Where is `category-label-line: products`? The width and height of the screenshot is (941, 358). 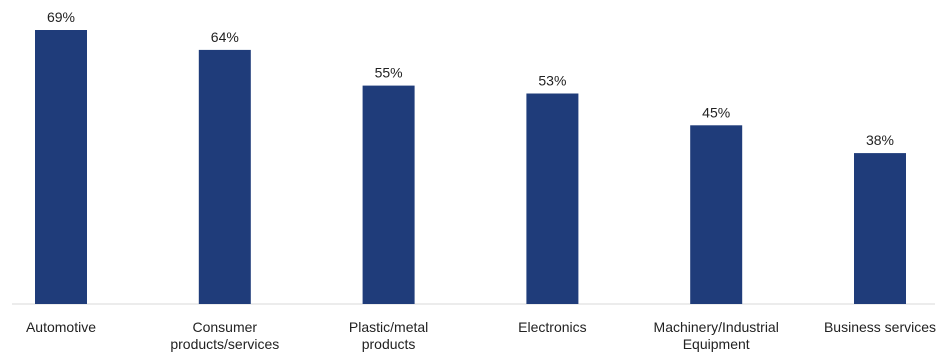 category-label-line: products is located at coordinates (389, 344).